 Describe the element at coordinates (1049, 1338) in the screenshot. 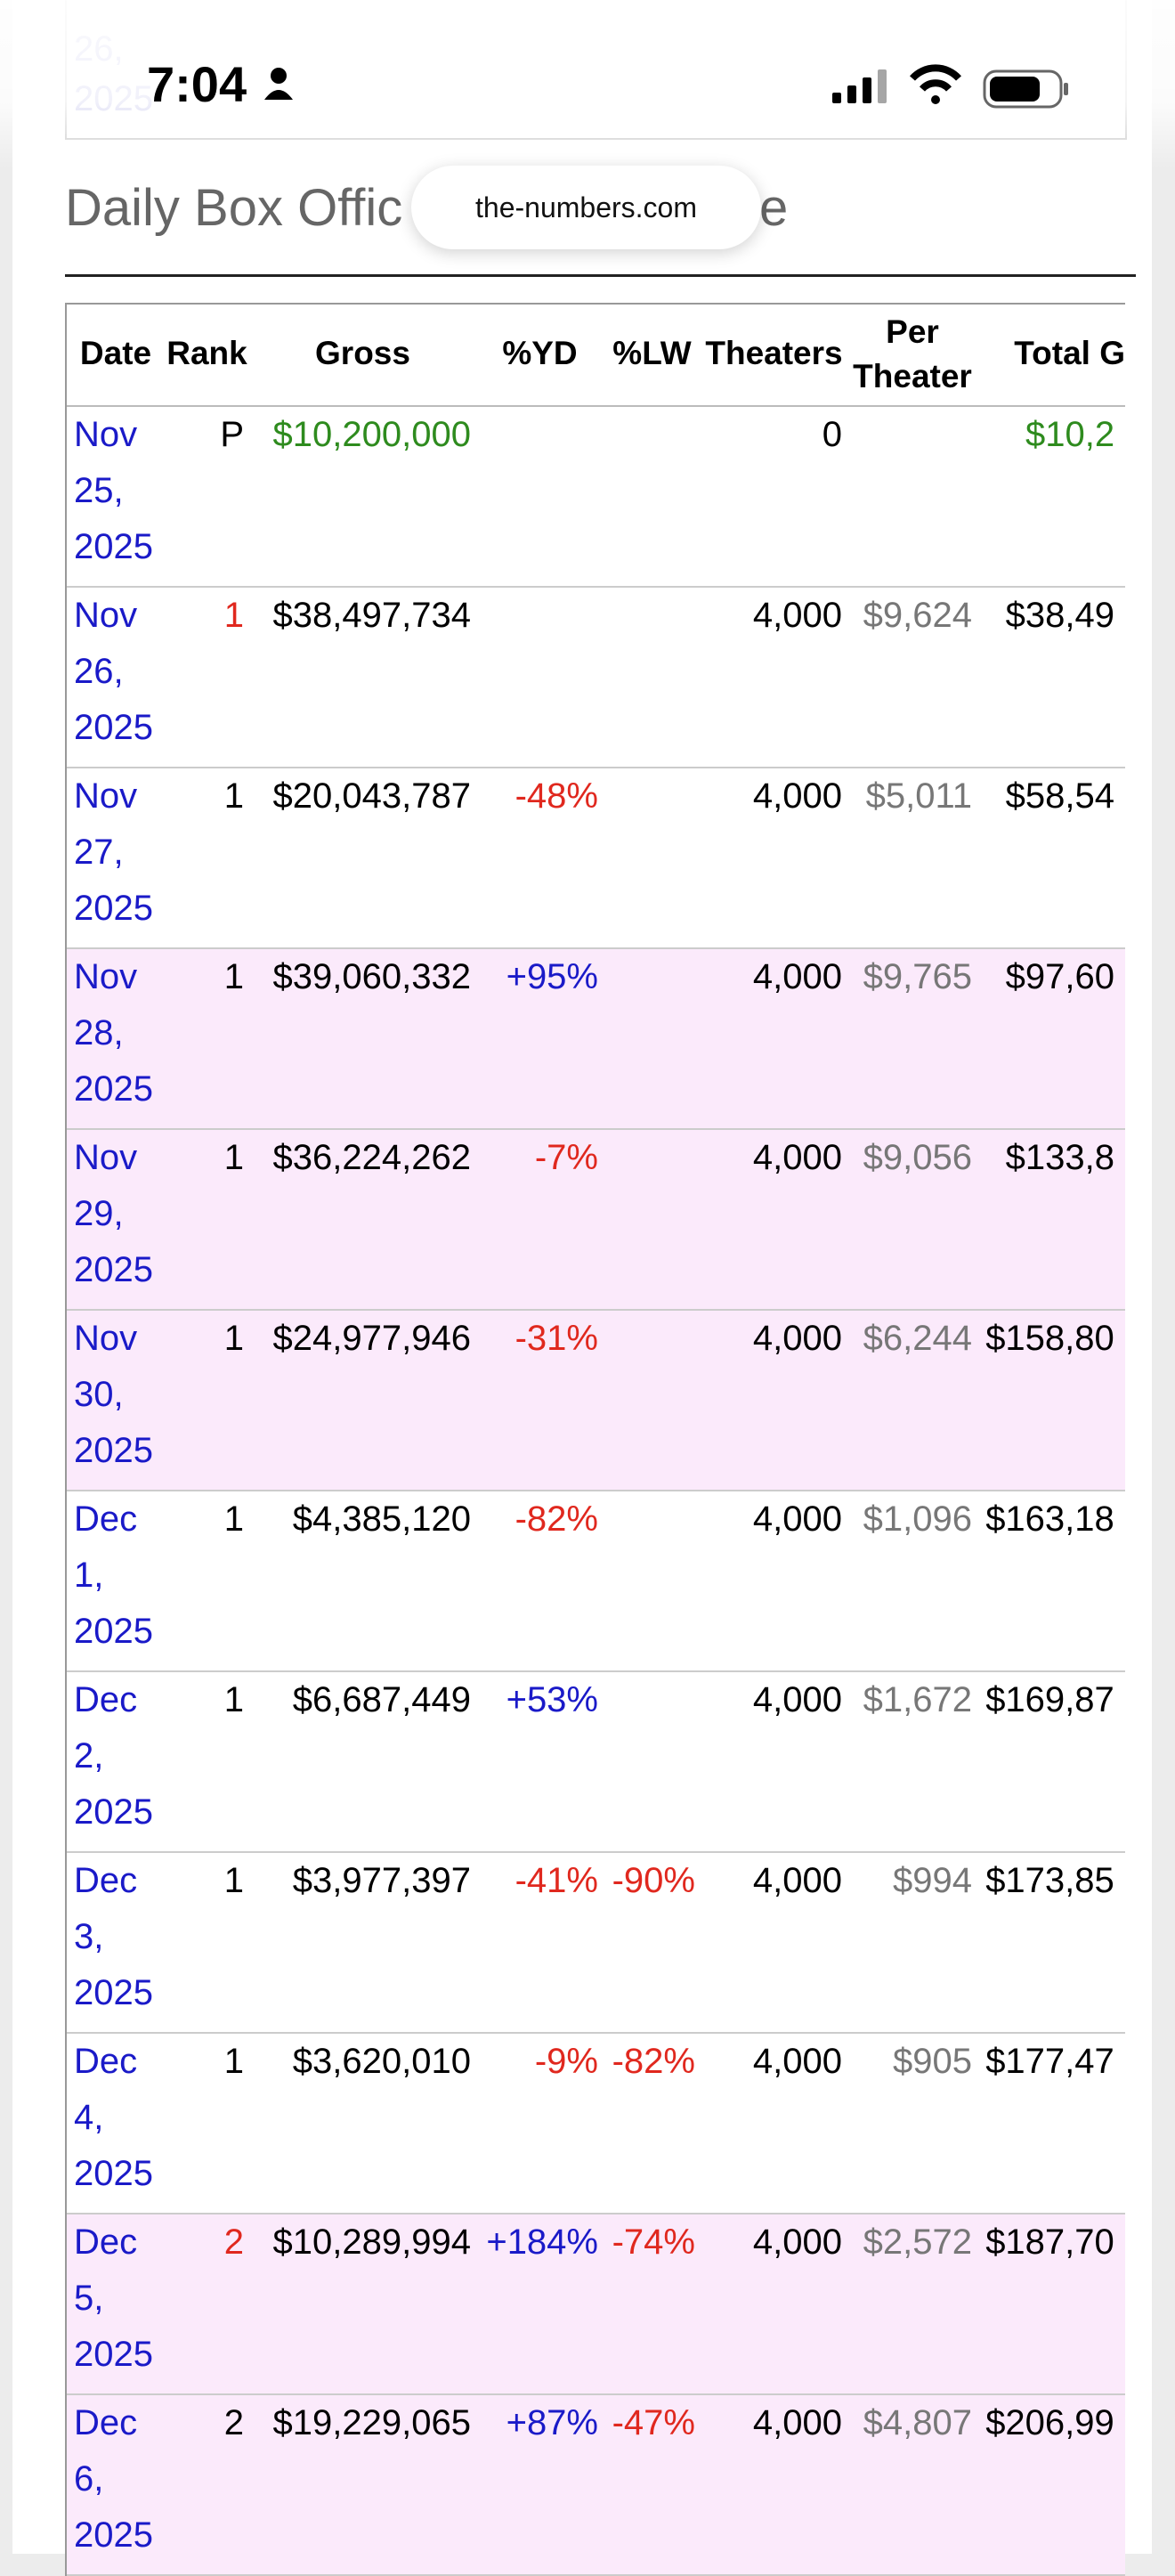

I see `cell: $158,80` at that location.